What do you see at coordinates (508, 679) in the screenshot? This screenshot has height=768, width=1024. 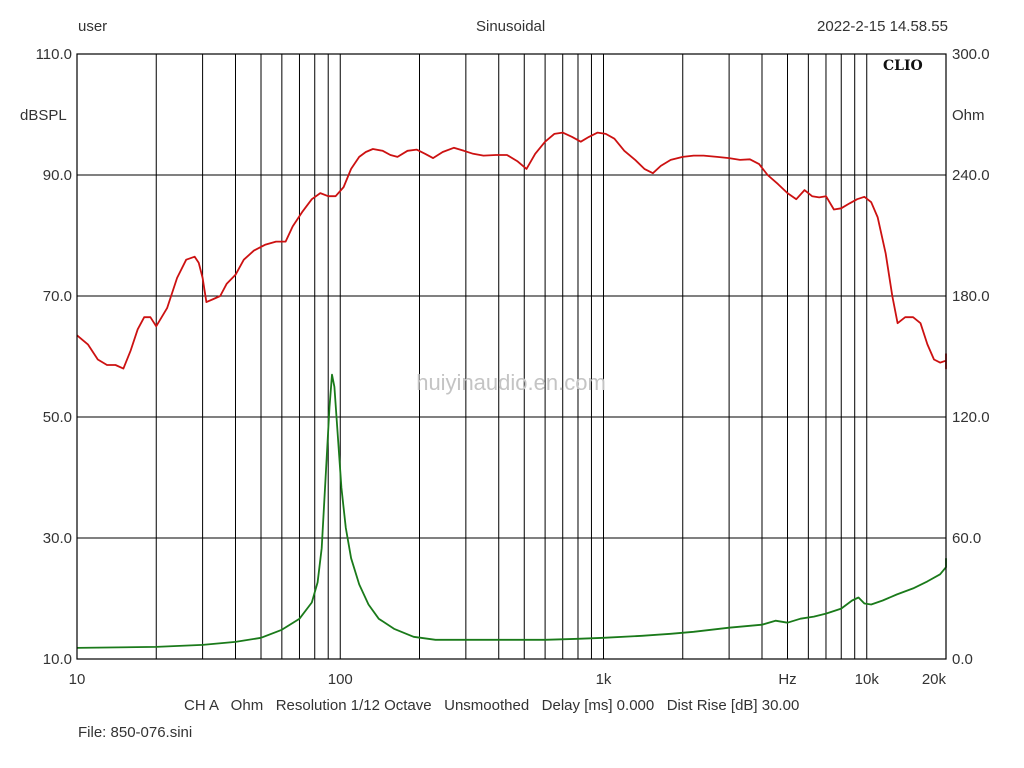 I see `x-axis-ticks: 10 100 1k Hz 10k 20k` at bounding box center [508, 679].